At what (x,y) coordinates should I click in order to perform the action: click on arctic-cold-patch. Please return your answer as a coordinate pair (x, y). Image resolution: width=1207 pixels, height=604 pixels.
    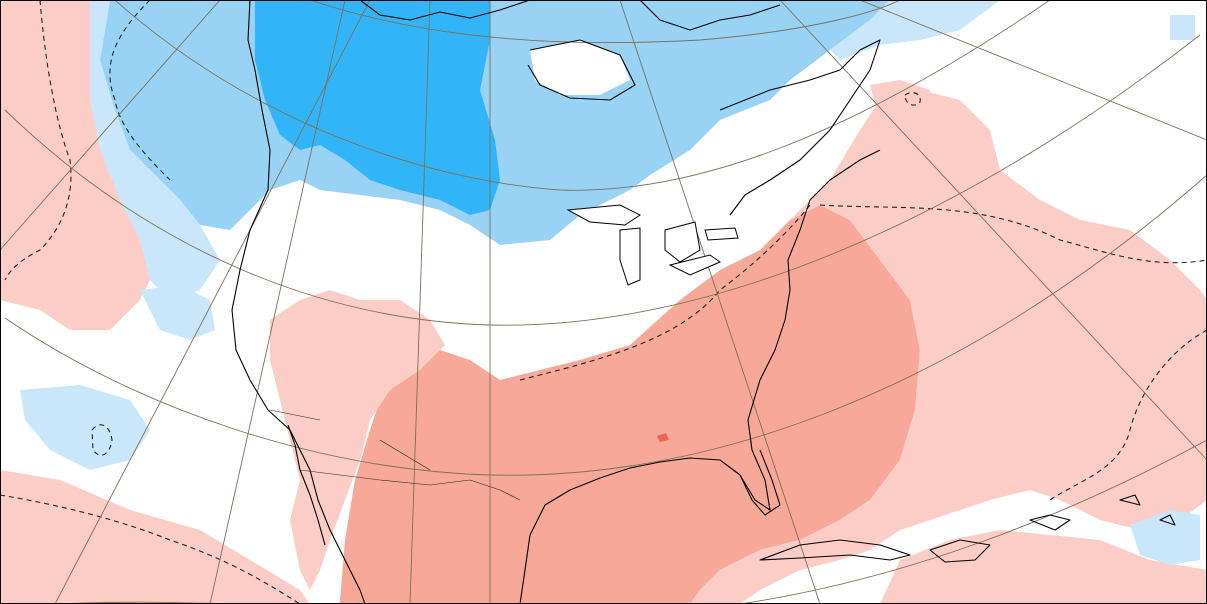
    Looking at the image, I should click on (1182, 27).